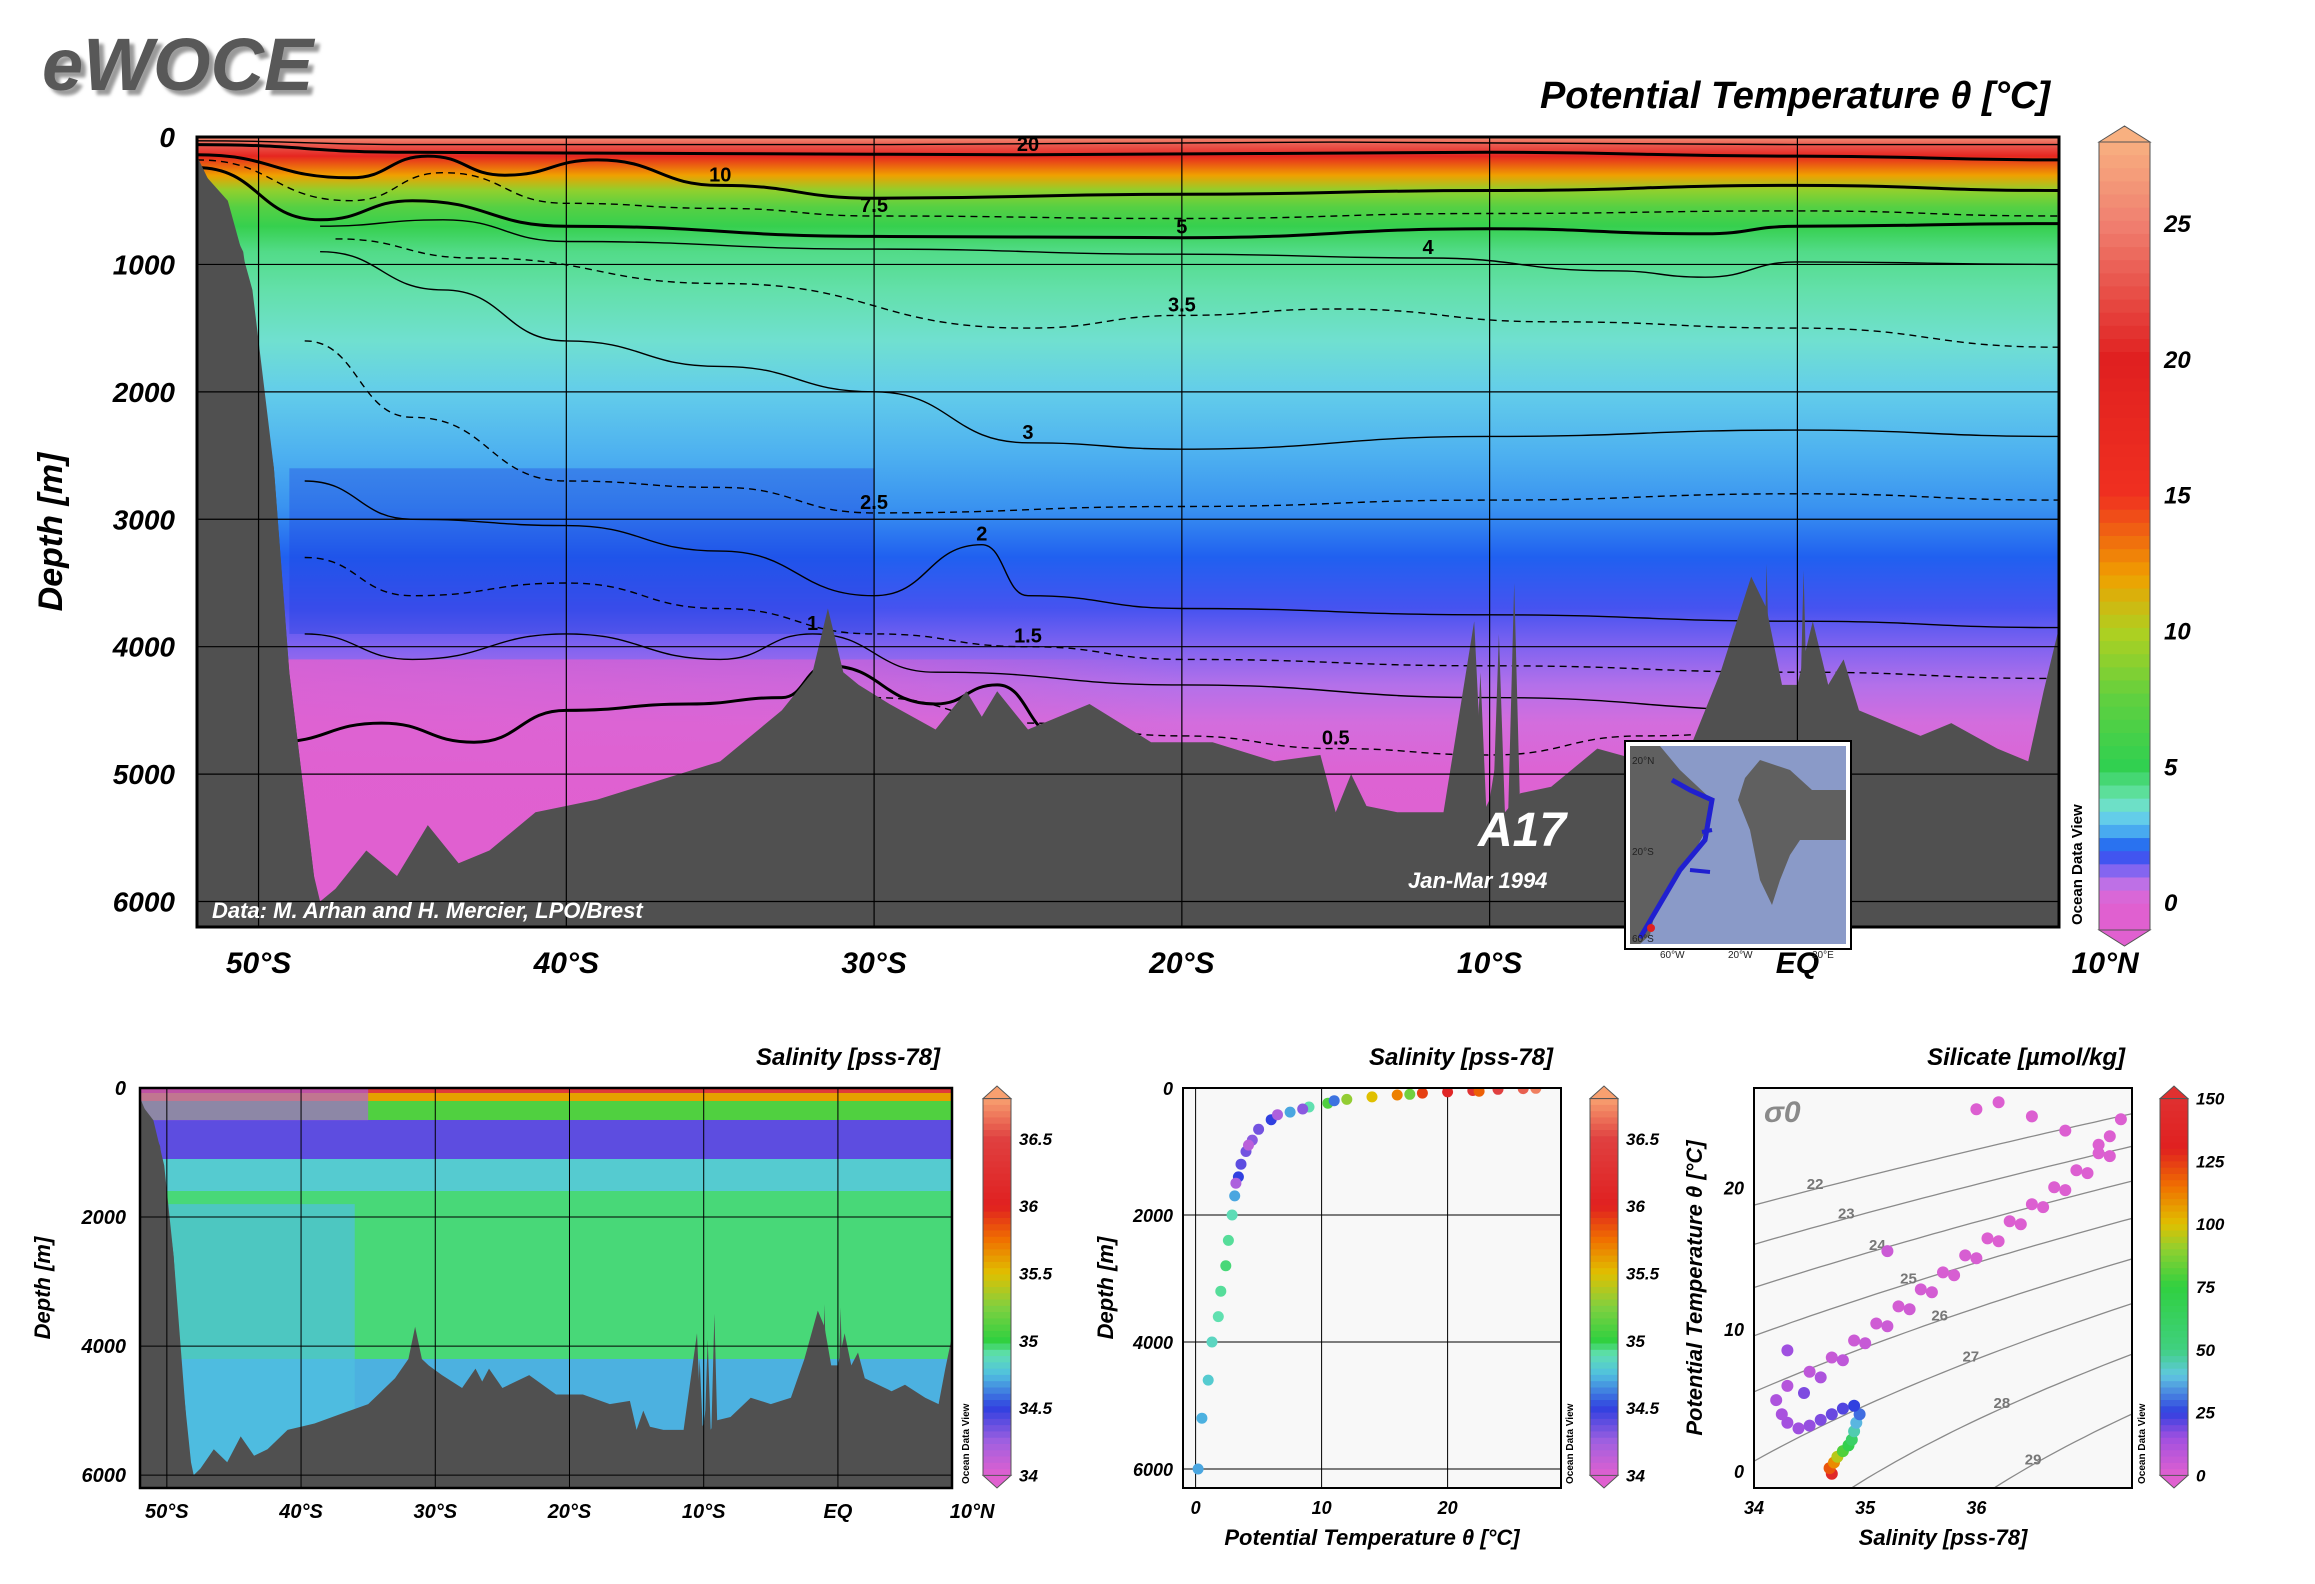 This screenshot has width=2315, height=1584. Describe the element at coordinates (144, 647) in the screenshot. I see `main-y-tick-label: 4000` at that location.